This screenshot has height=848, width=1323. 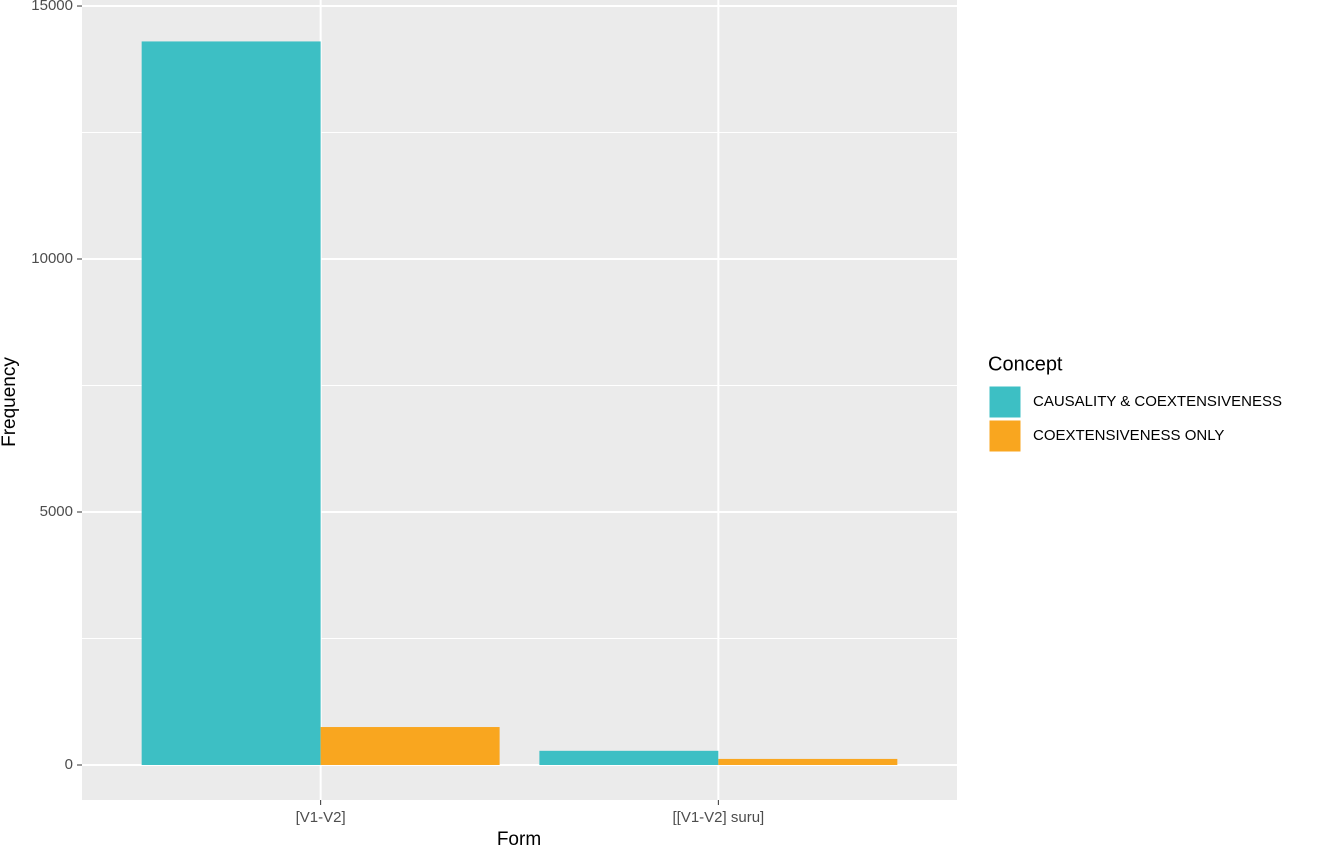 I want to click on y-axis-title: Frequency, so click(x=10, y=402).